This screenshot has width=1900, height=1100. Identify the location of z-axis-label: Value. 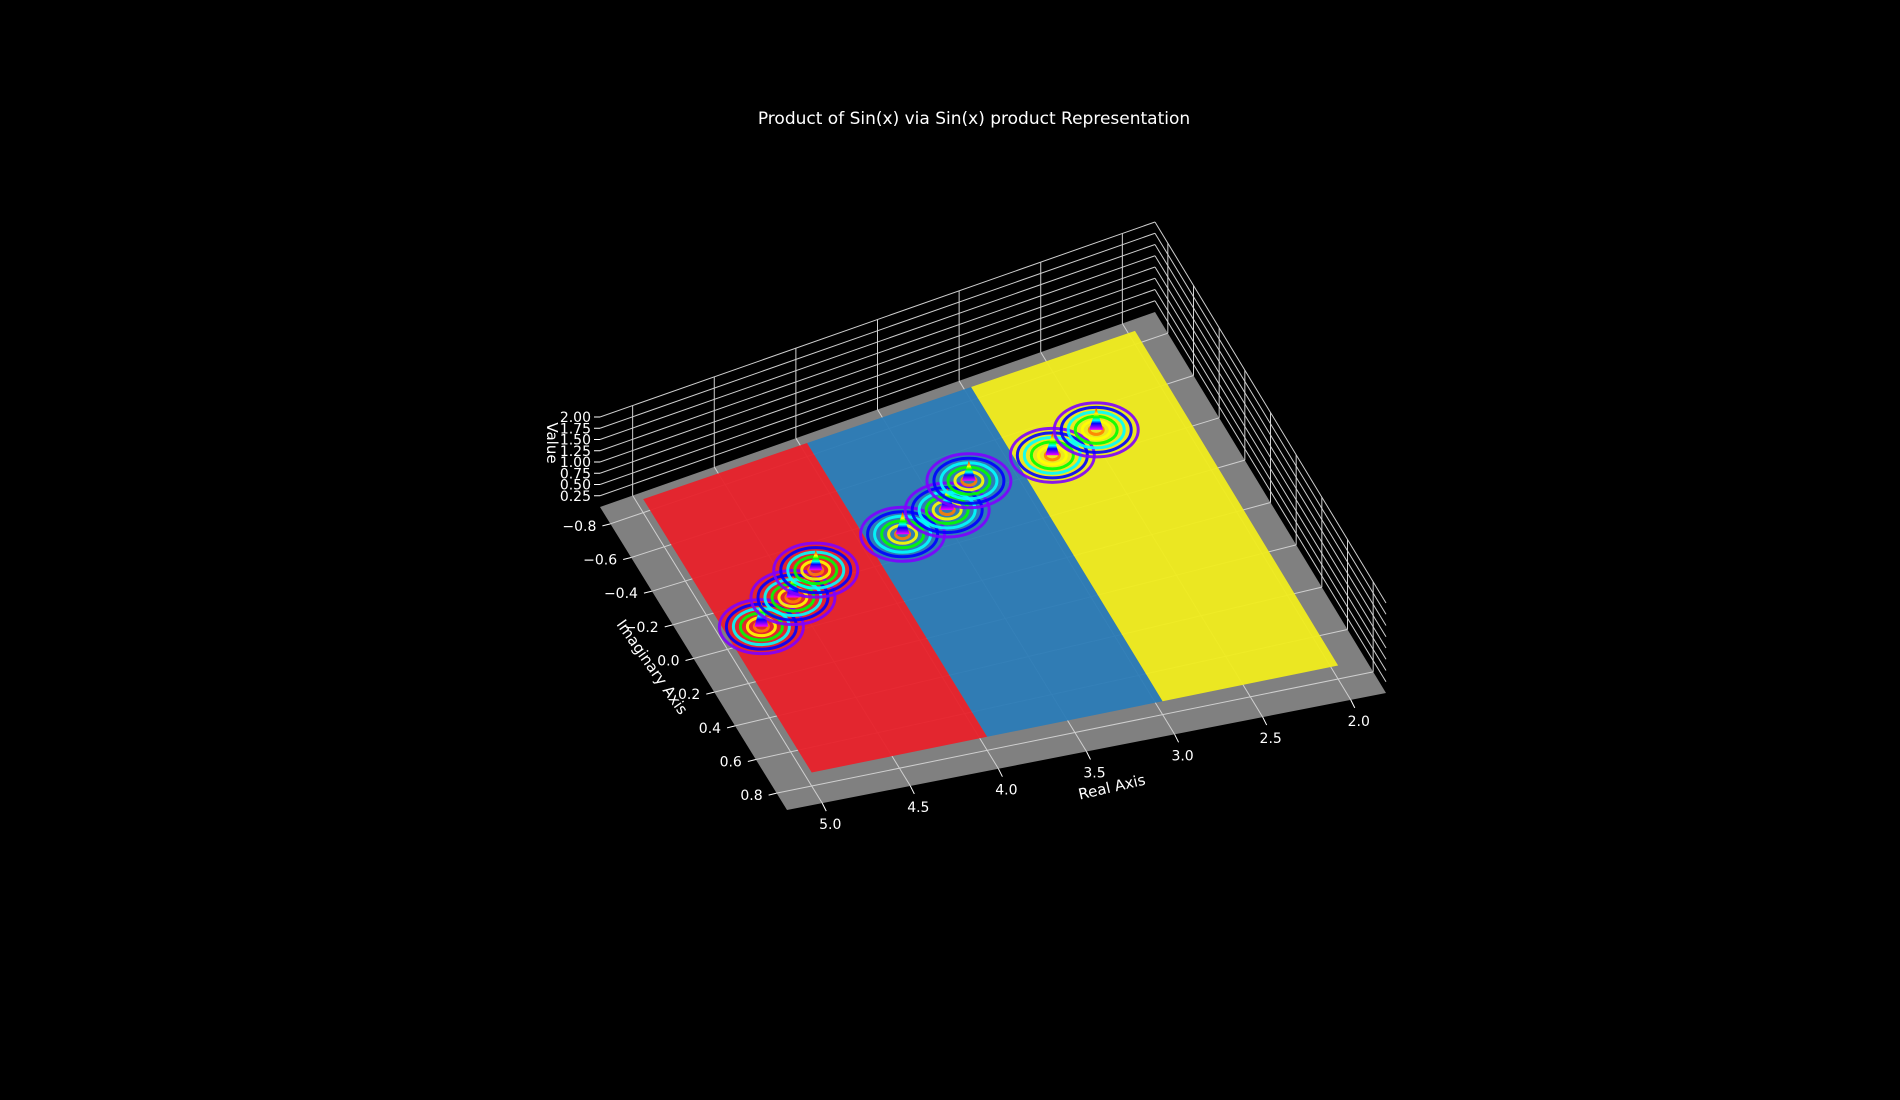
(552, 442).